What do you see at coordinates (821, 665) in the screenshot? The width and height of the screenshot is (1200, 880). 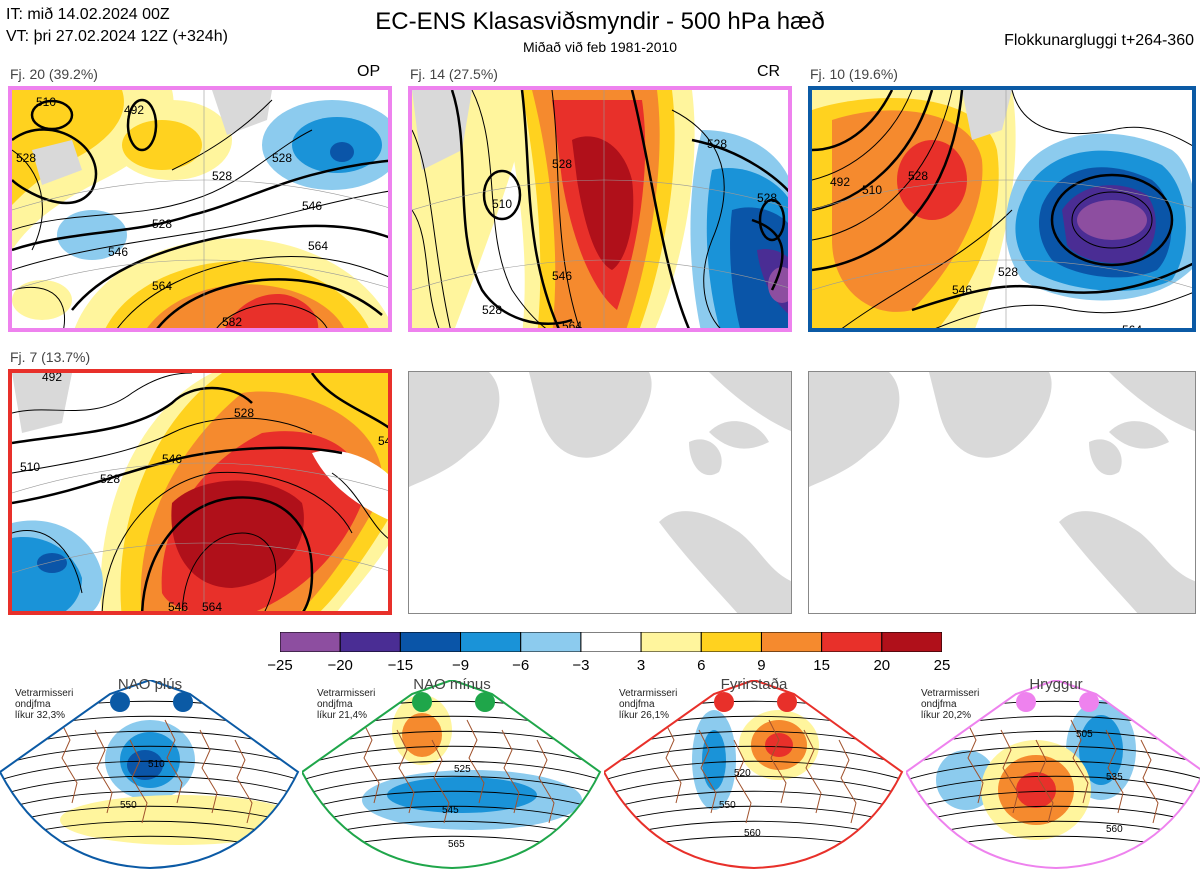 I see `colorbar-tick-label: 15` at bounding box center [821, 665].